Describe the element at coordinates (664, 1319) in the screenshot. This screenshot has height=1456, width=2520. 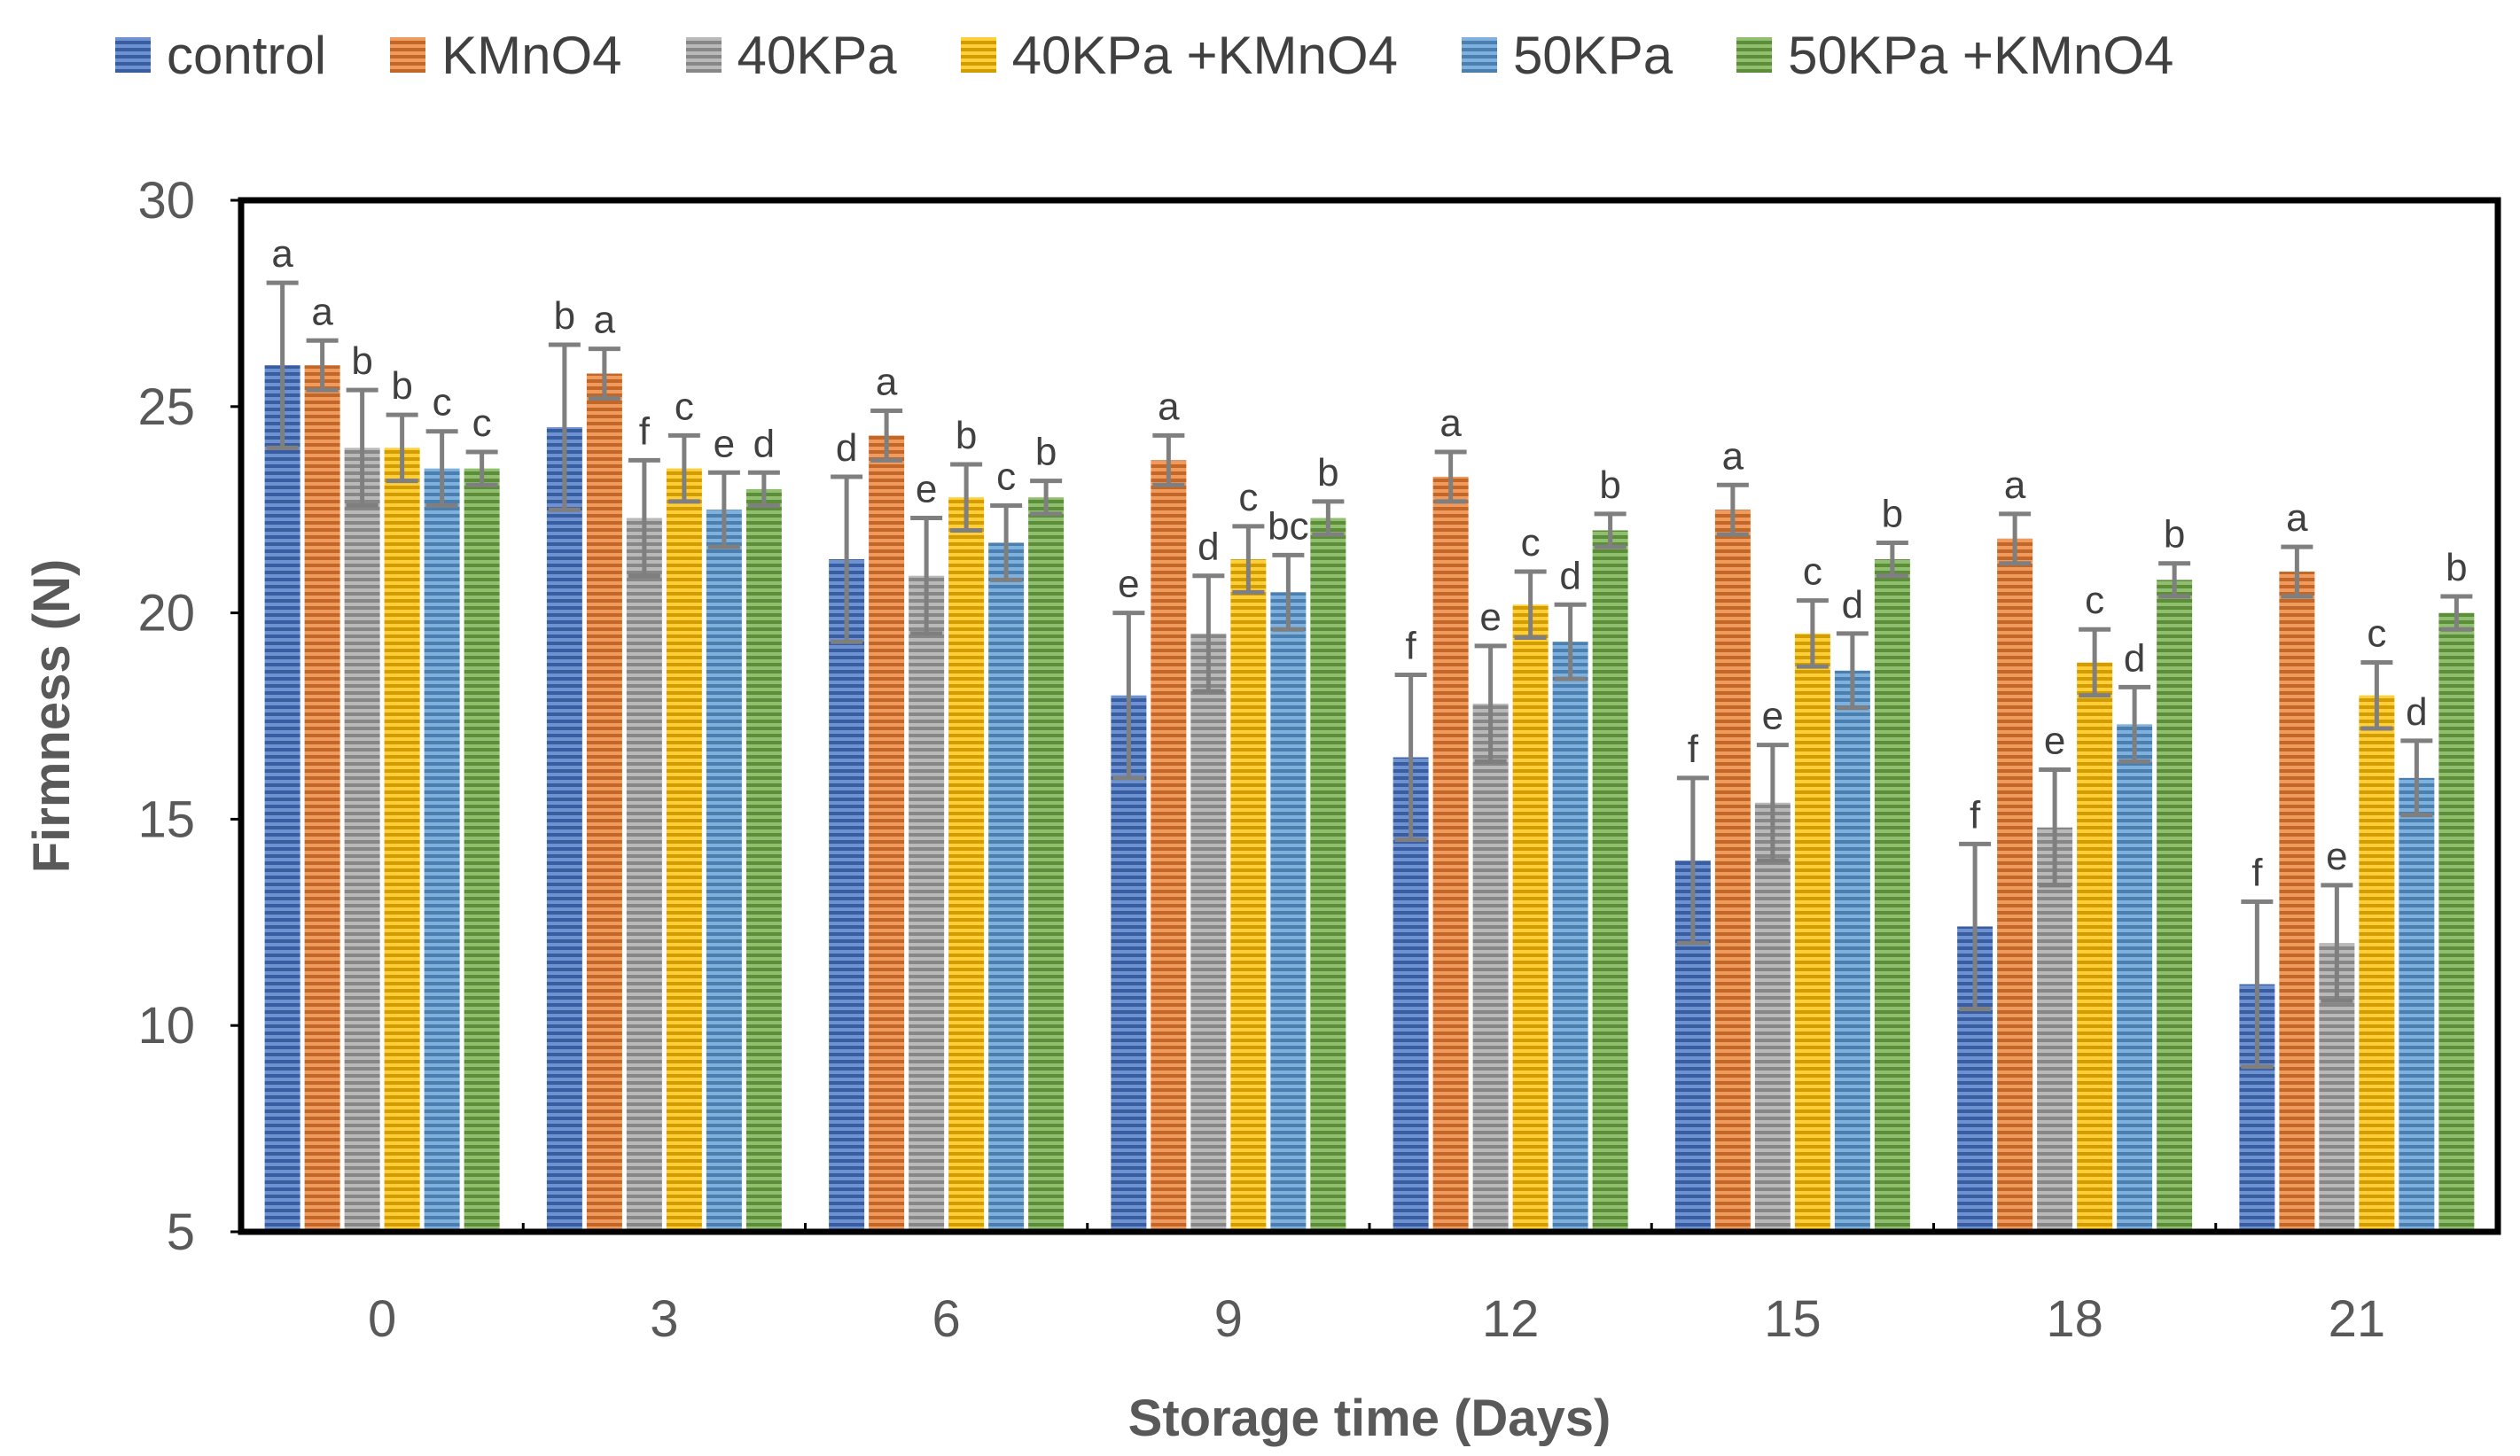
I see `x-tick-label: 3` at that location.